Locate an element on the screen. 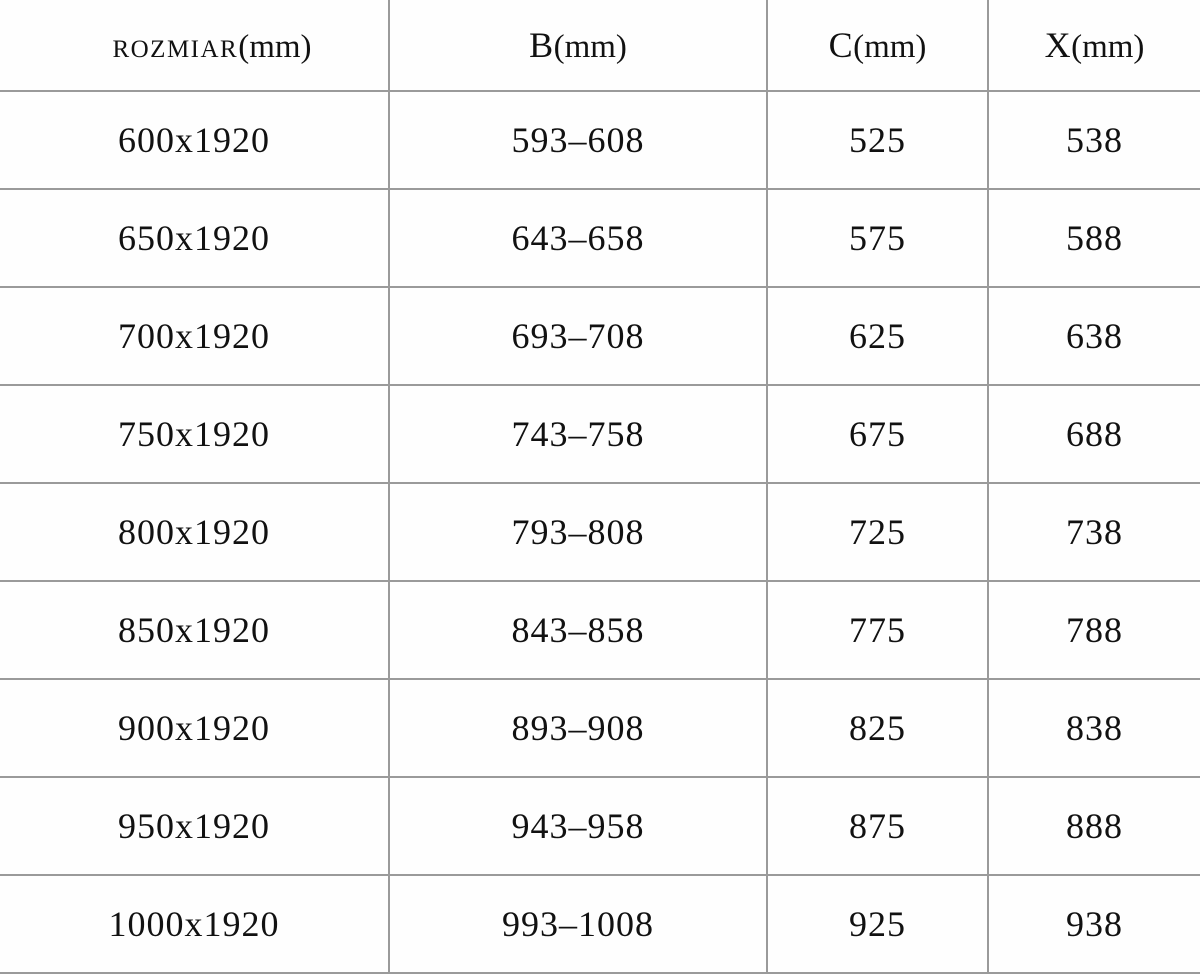 This screenshot has height=974, width=1200. cell-b-value: 743–758 is located at coordinates (578, 434).